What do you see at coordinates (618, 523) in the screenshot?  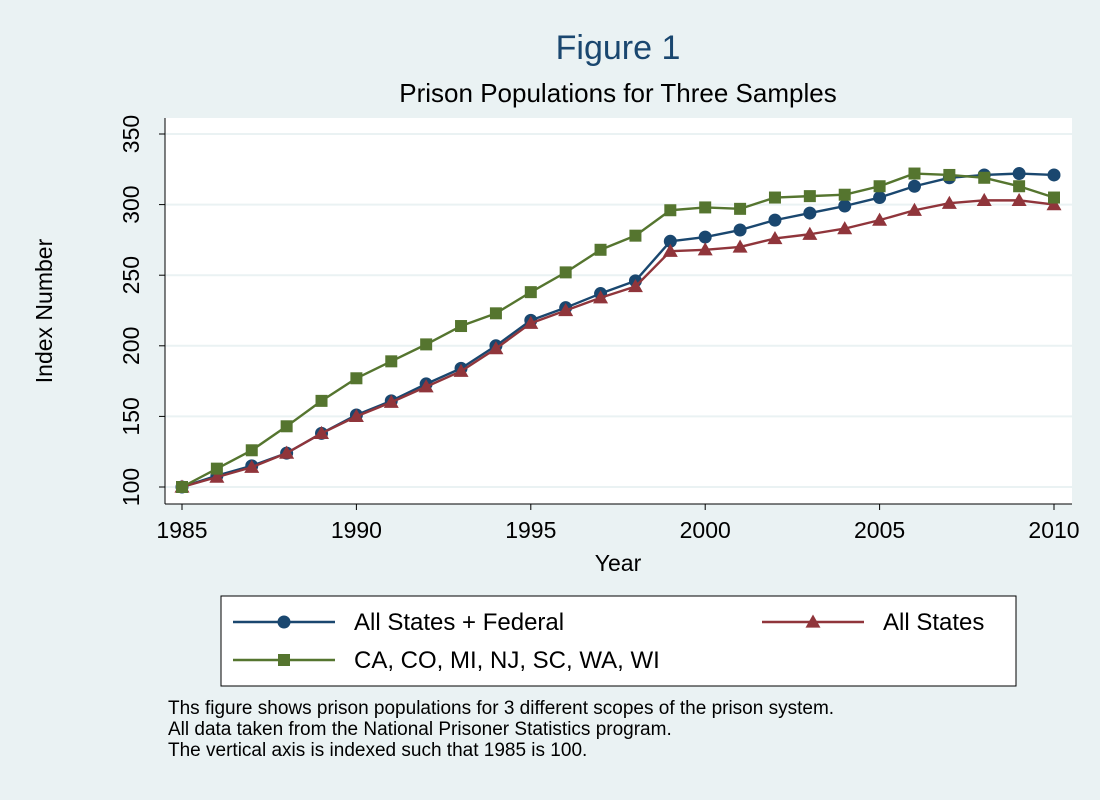 I see `x-axis-ticks: 1985 1990 1995 2000 2005 2010` at bounding box center [618, 523].